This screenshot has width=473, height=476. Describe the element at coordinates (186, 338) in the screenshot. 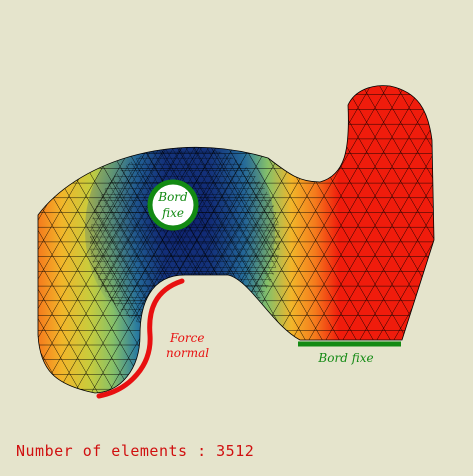

I see `force-label-line1: Force` at that location.